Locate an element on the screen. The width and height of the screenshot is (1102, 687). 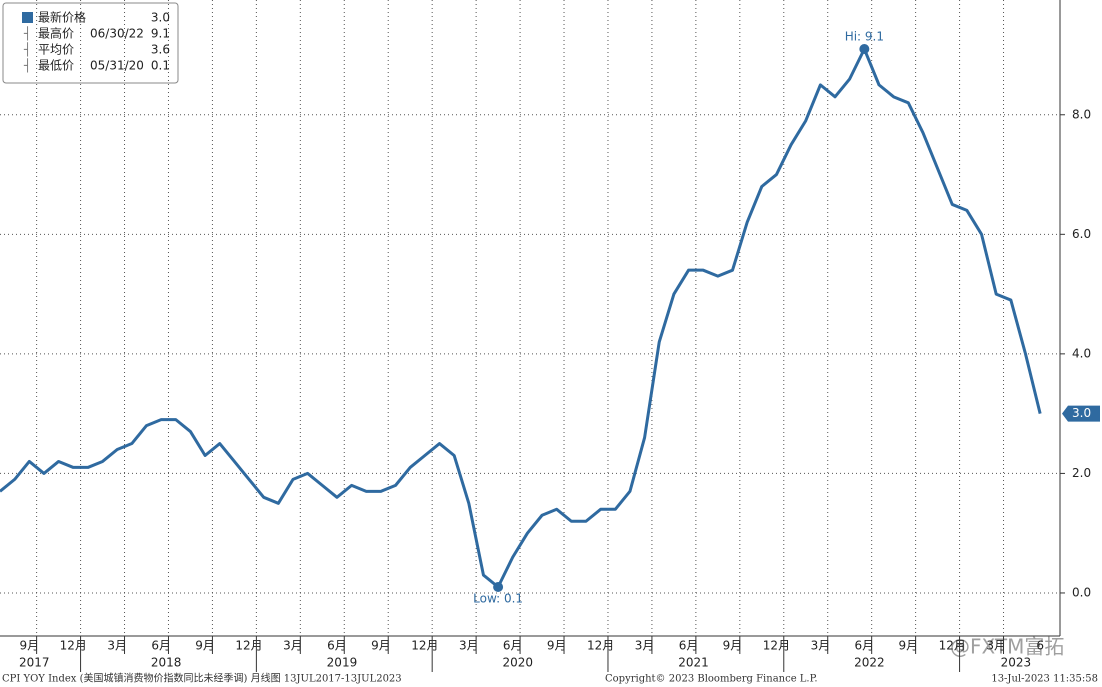
last-value-label: 3.0 is located at coordinates (1081, 413).